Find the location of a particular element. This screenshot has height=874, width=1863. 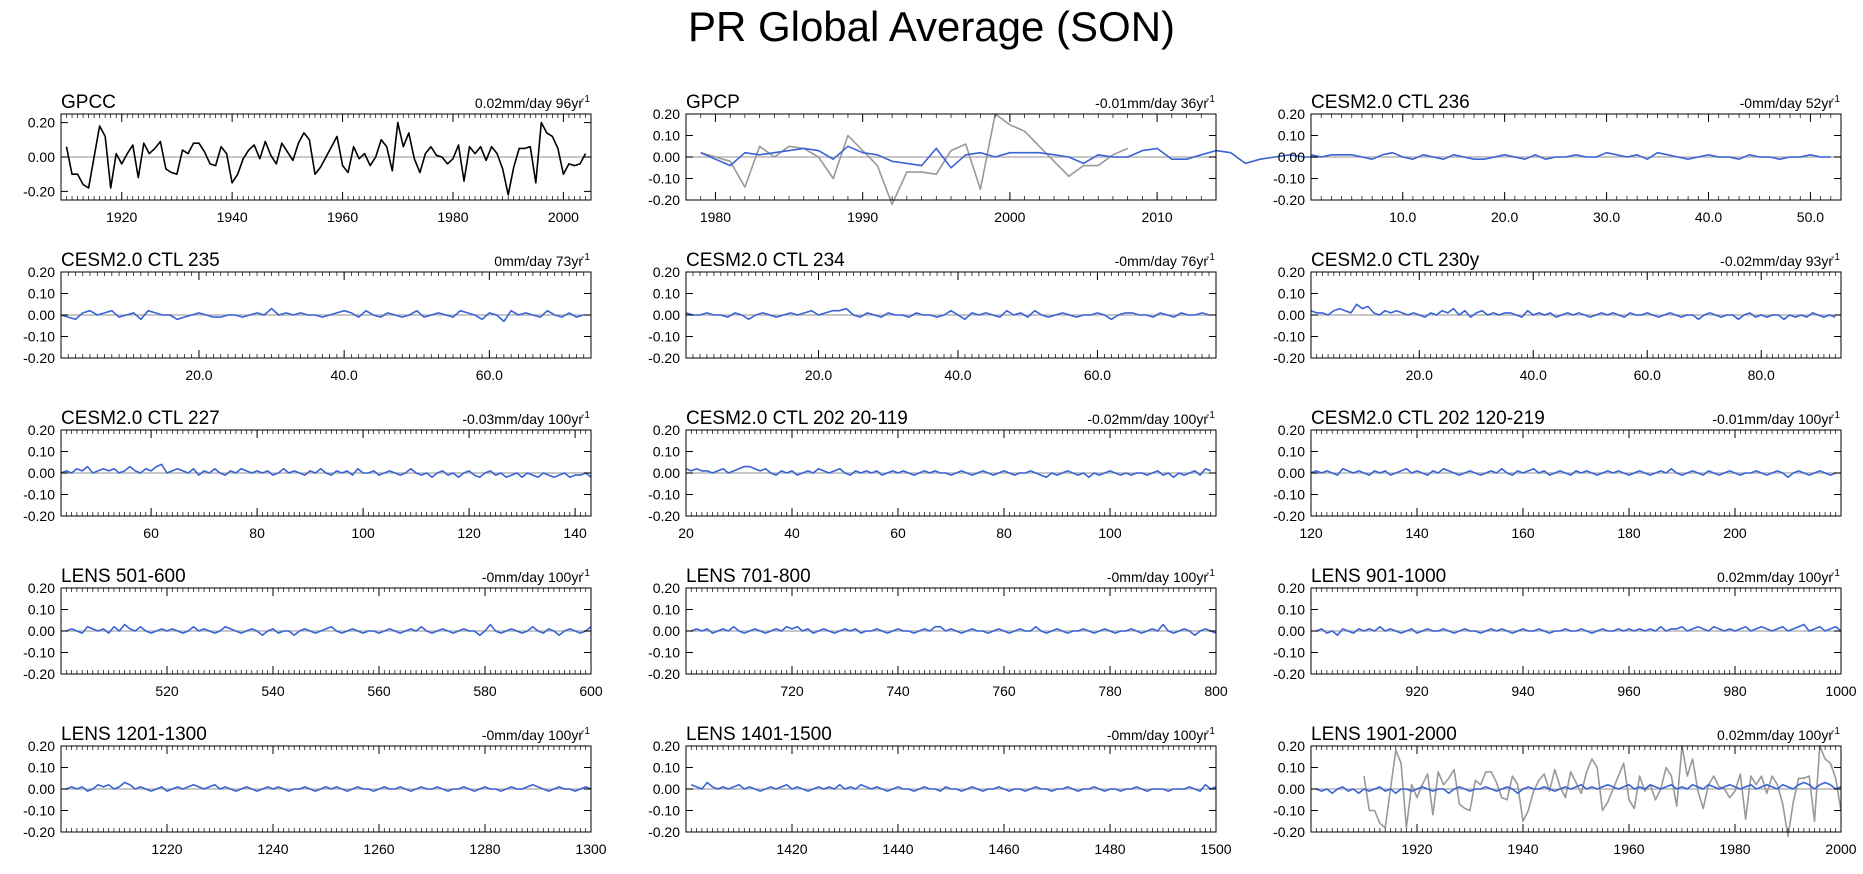

panel-trend-label: -0mm/day 76yr is located at coordinates (1162, 261).